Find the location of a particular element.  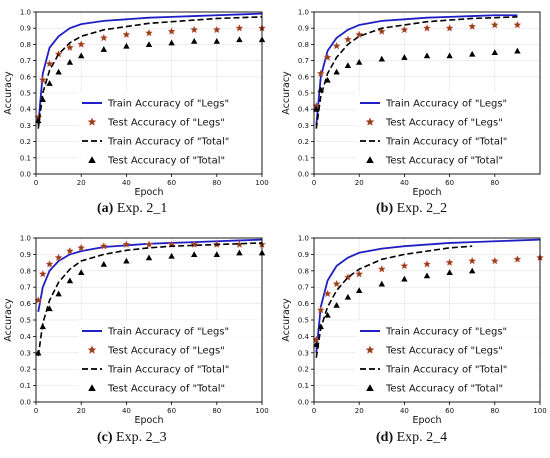

legend-label: Train Accuracy of "Total" is located at coordinates (446, 370).